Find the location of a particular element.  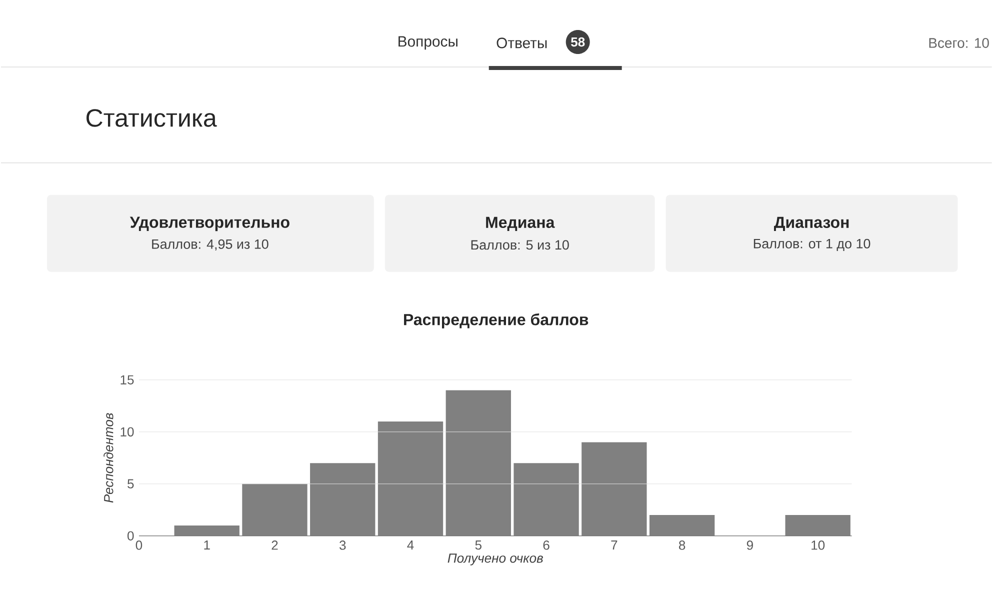

text: Медиана is located at coordinates (520, 224).